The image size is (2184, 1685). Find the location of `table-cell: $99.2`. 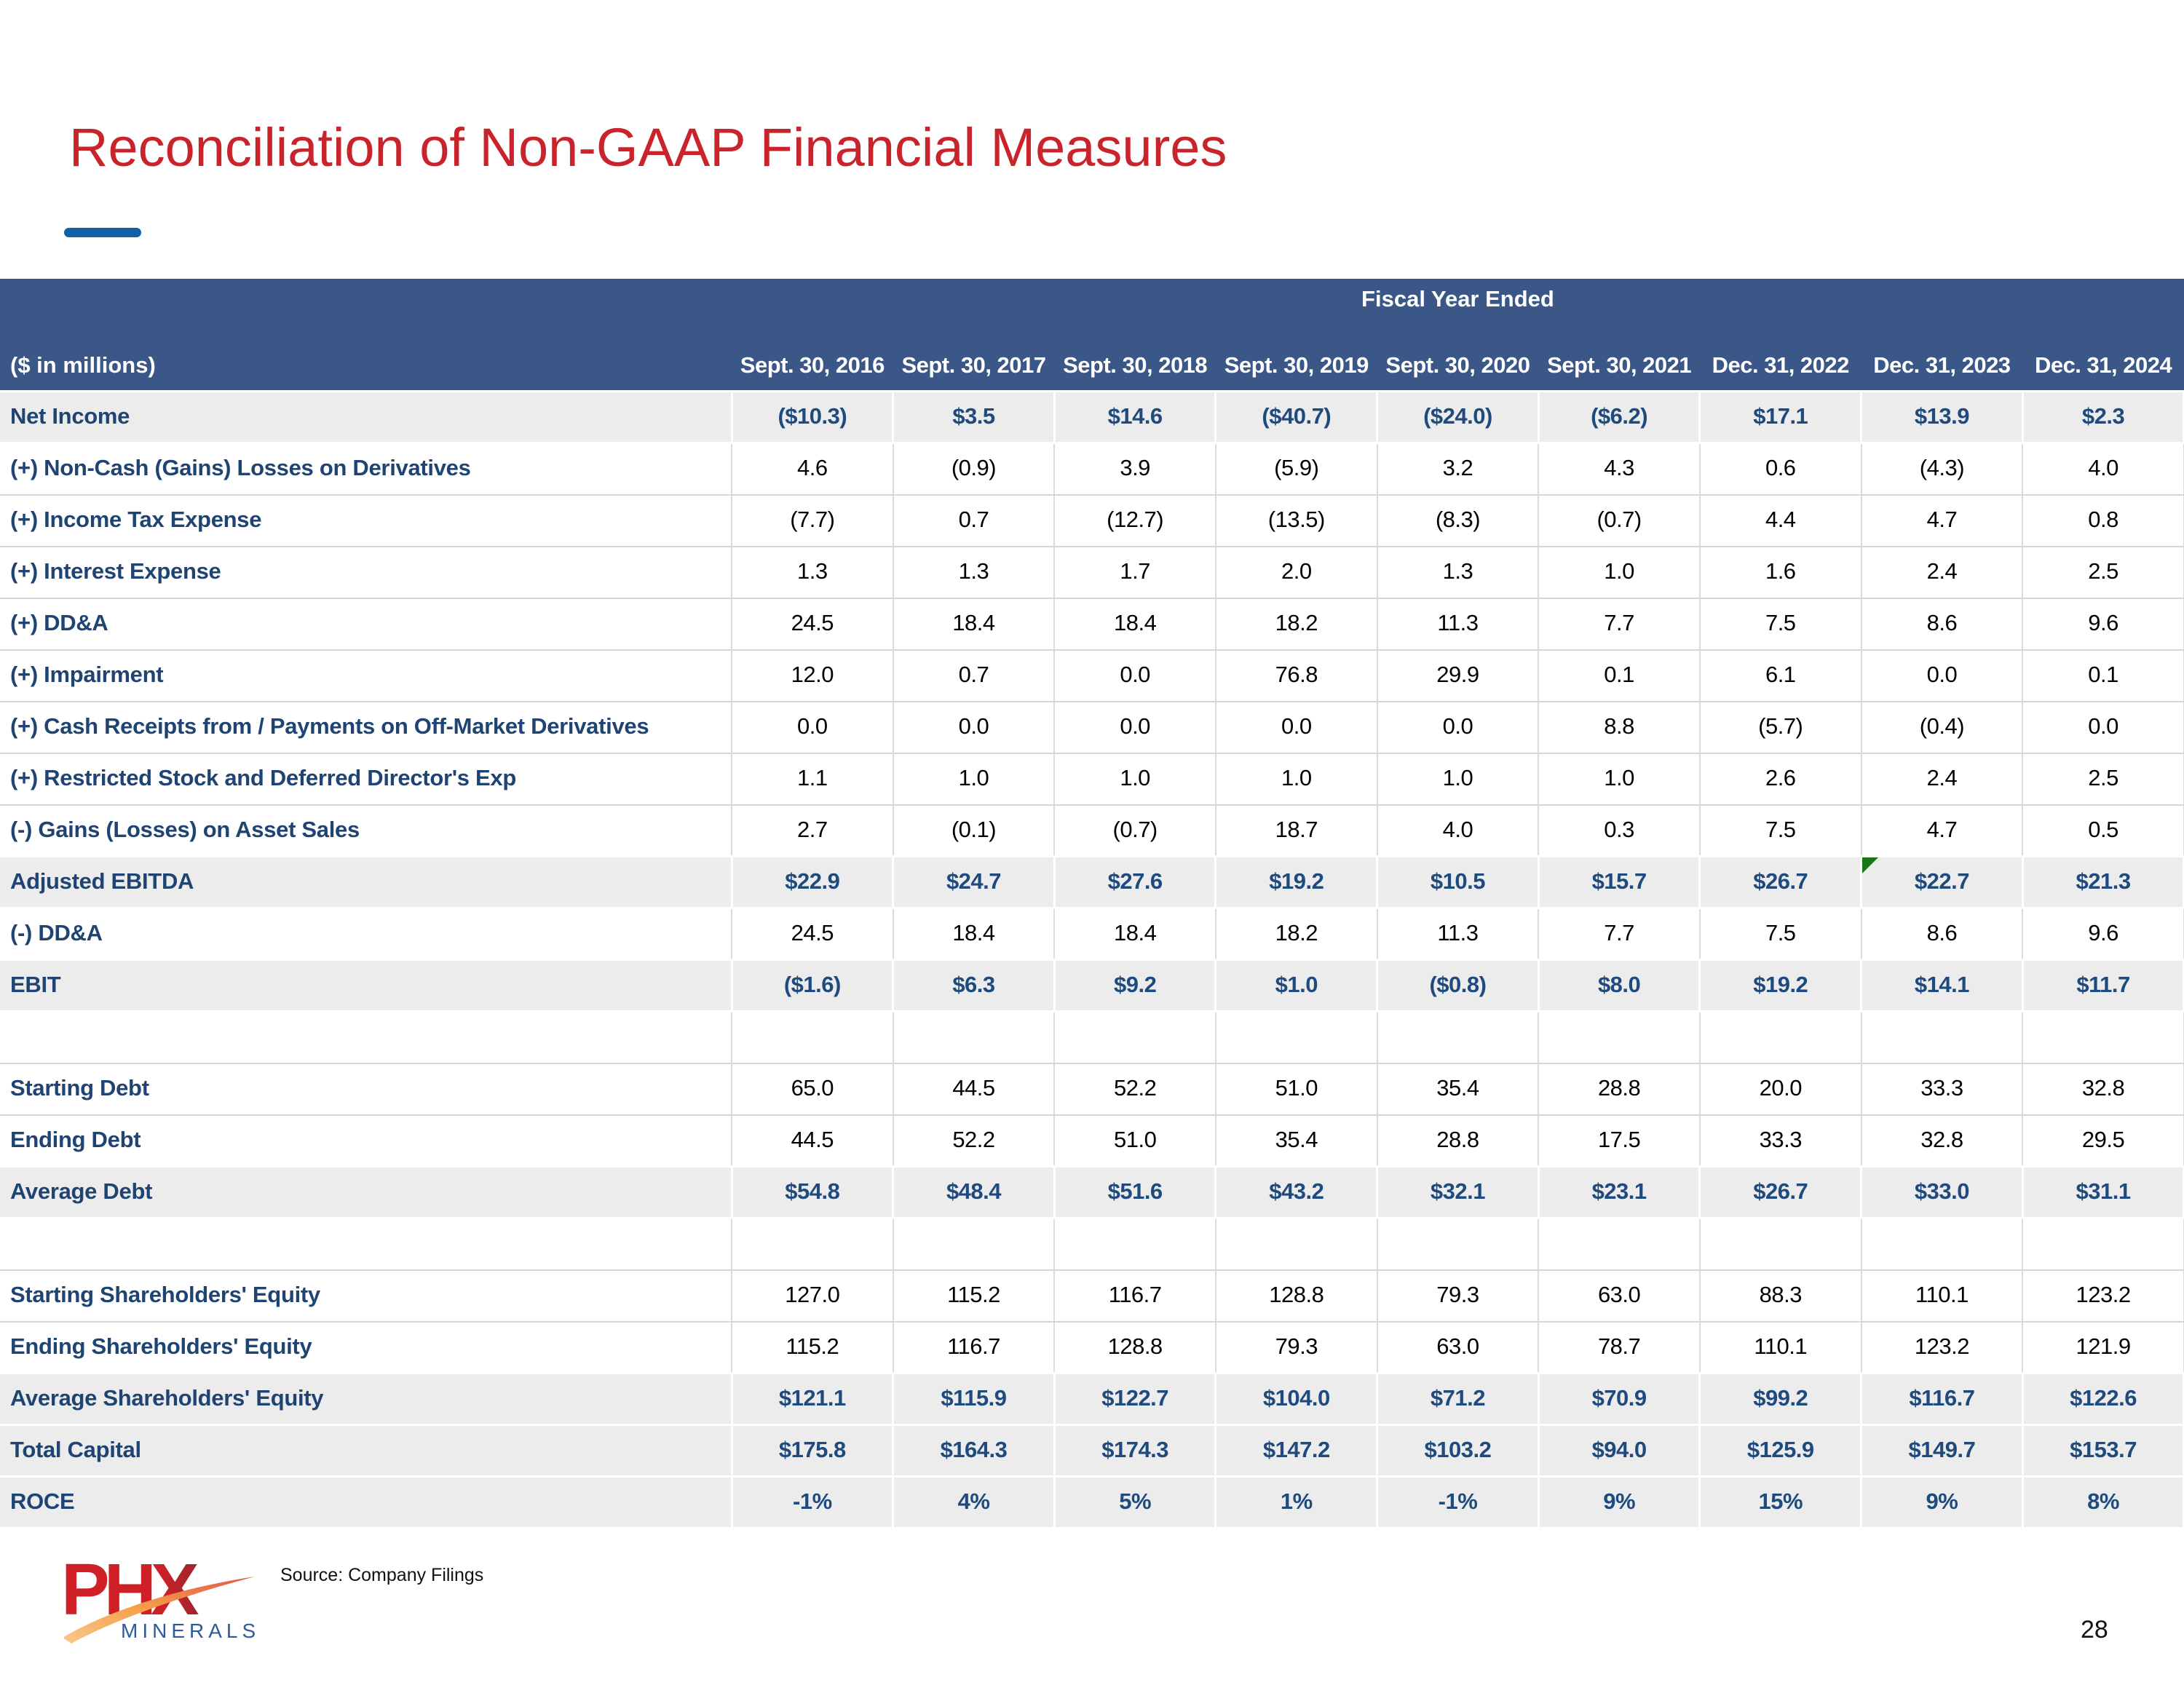

table-cell: $99.2 is located at coordinates (1781, 1399).